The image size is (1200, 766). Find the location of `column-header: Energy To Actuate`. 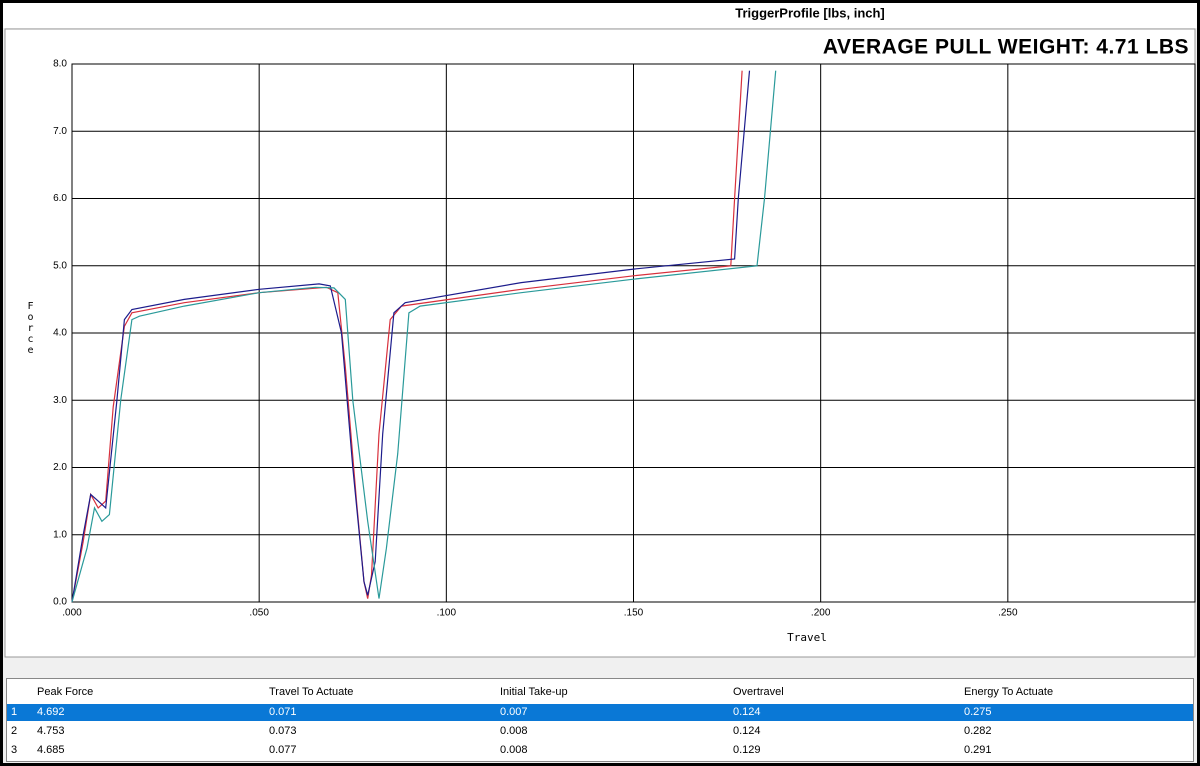

column-header: Energy To Actuate is located at coordinates (1009, 692).